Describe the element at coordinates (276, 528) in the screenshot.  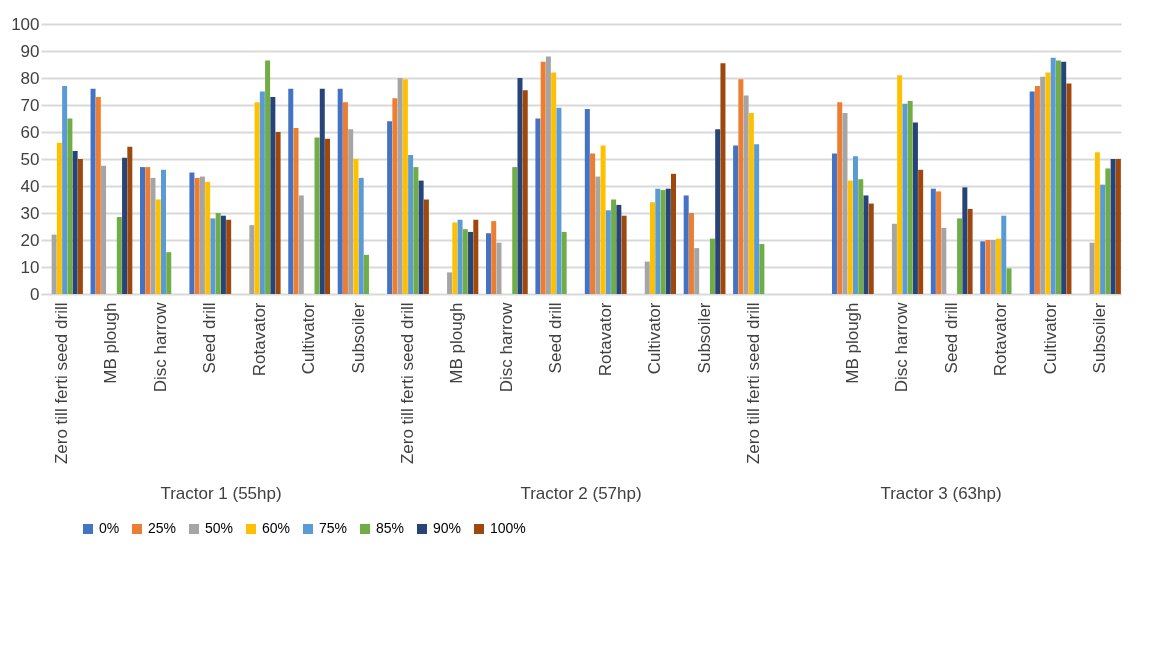
I see `legend-label: 60%` at that location.